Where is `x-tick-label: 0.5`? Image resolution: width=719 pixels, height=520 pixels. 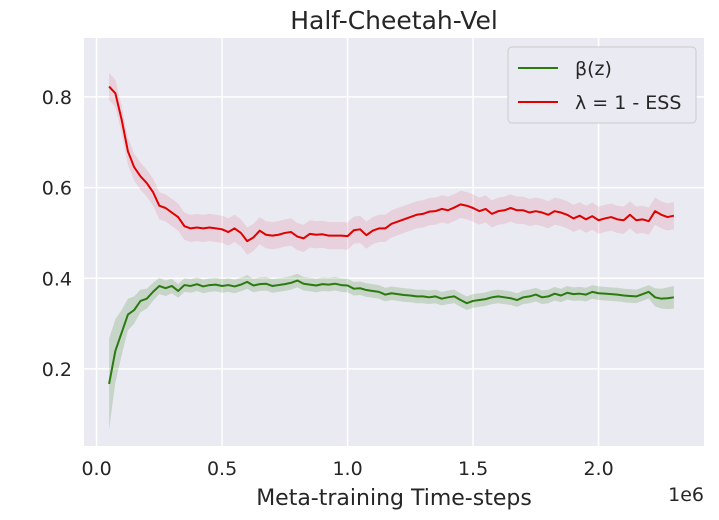
x-tick-label: 0.5 is located at coordinates (222, 469).